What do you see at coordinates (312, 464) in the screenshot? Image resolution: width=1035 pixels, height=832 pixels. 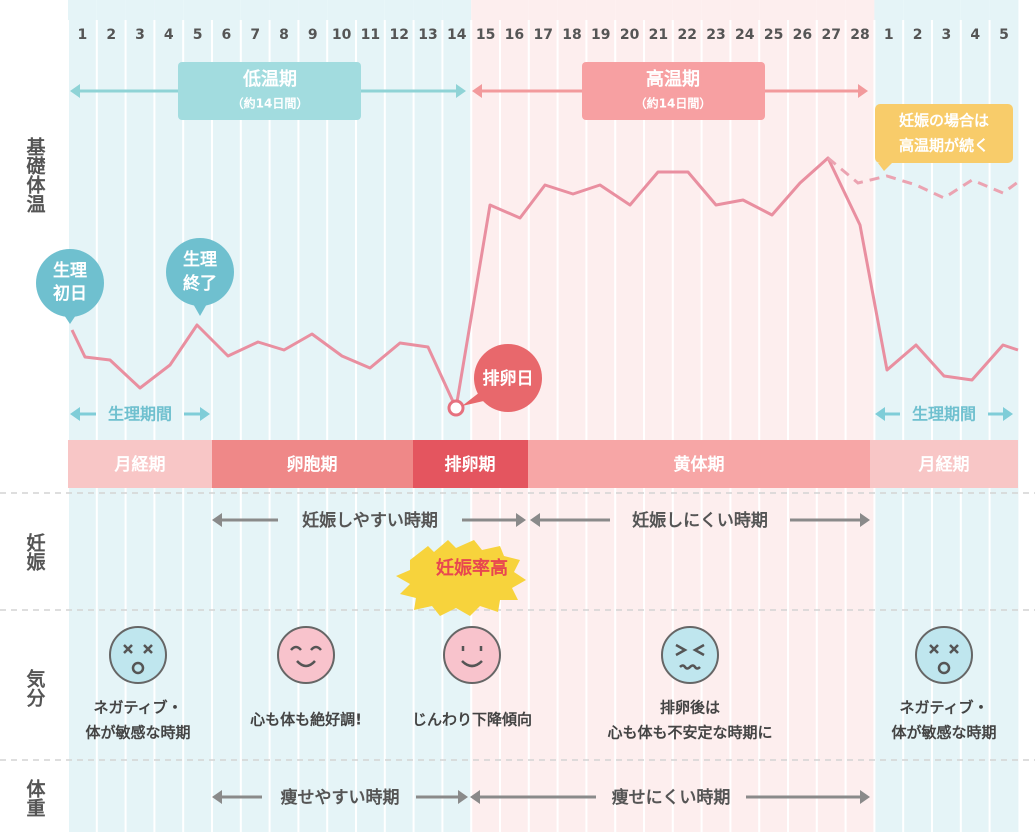 I see `phase: 卵胞期` at bounding box center [312, 464].